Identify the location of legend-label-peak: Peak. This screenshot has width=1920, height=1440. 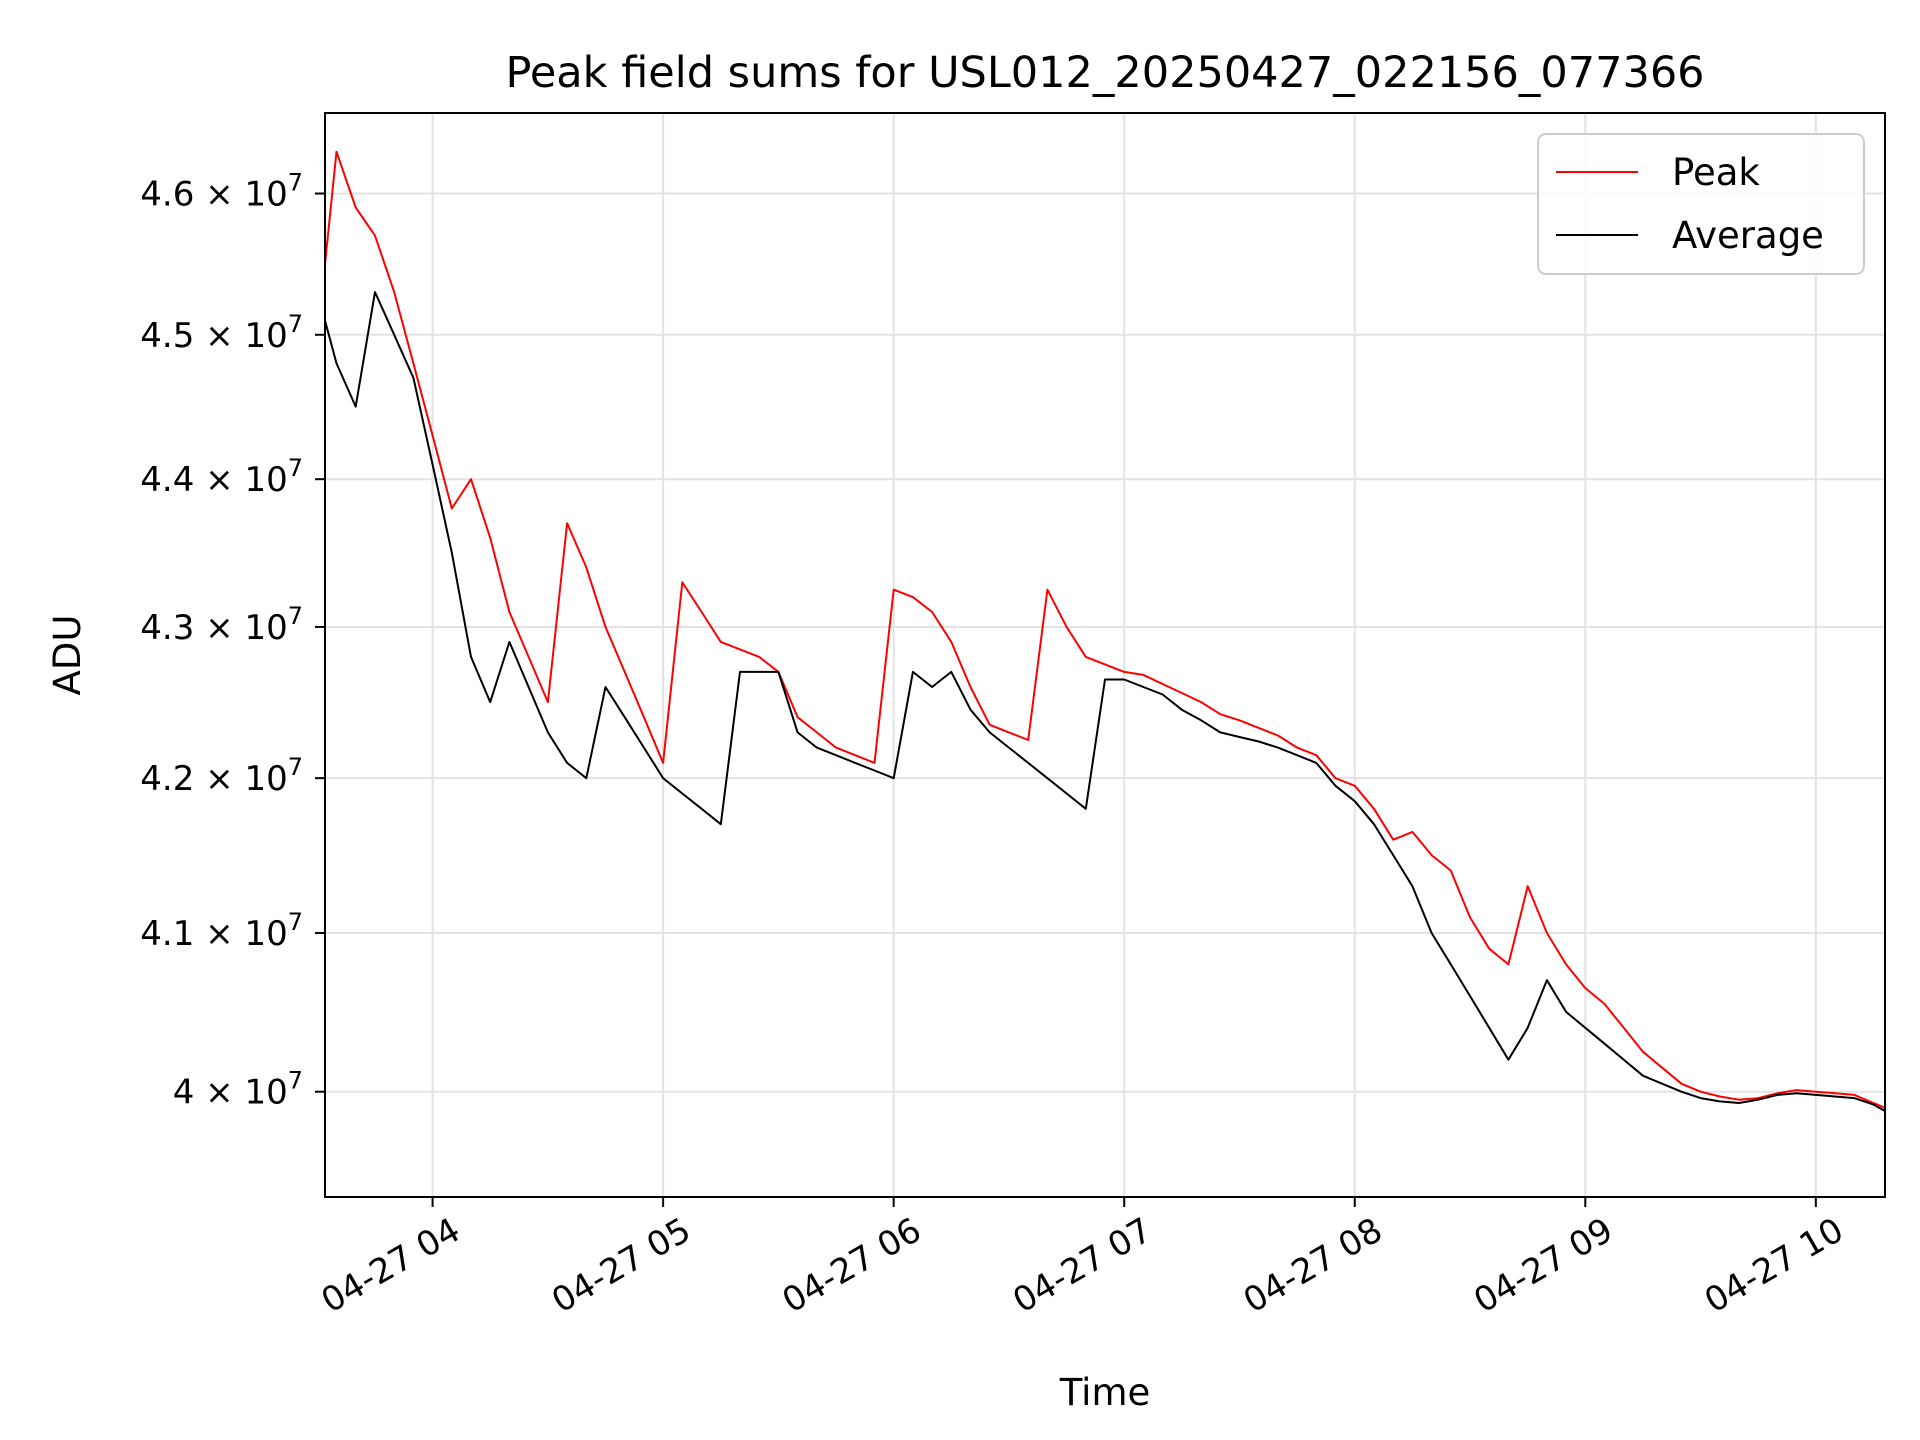
(1716, 172).